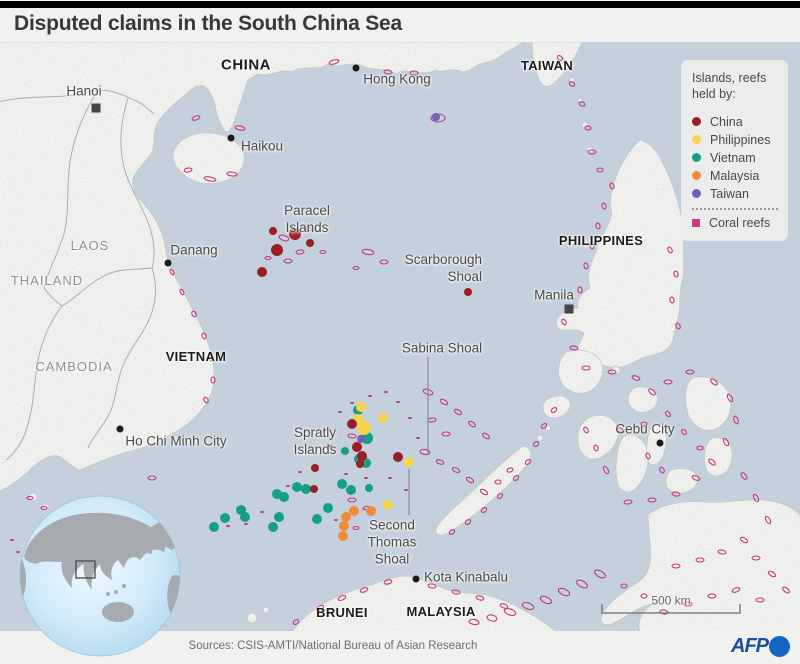 The image size is (800, 664). Describe the element at coordinates (696, 222) in the screenshot. I see `coral-reef-swatch` at that location.